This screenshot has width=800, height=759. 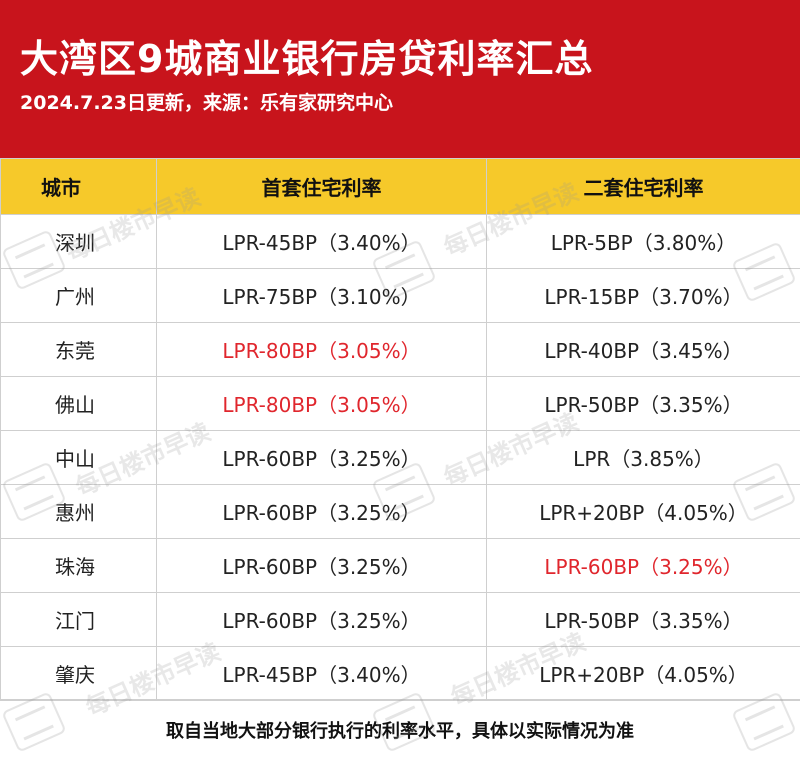 What do you see at coordinates (79, 187) in the screenshot?
I see `column-header-city: 城市` at bounding box center [79, 187].